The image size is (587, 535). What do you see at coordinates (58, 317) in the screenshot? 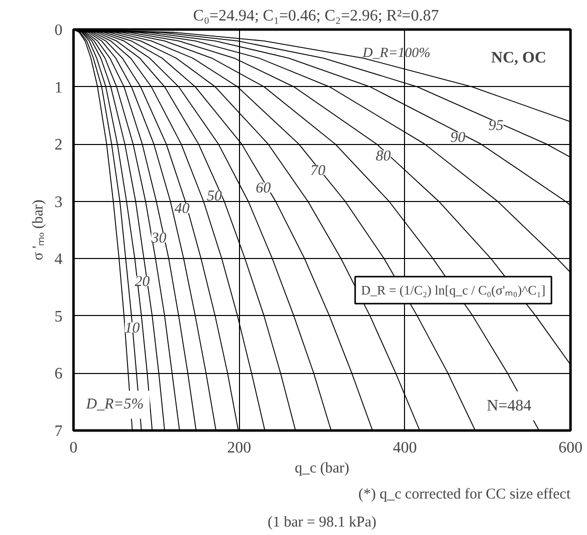
I see `y-tick-label: 5` at bounding box center [58, 317].